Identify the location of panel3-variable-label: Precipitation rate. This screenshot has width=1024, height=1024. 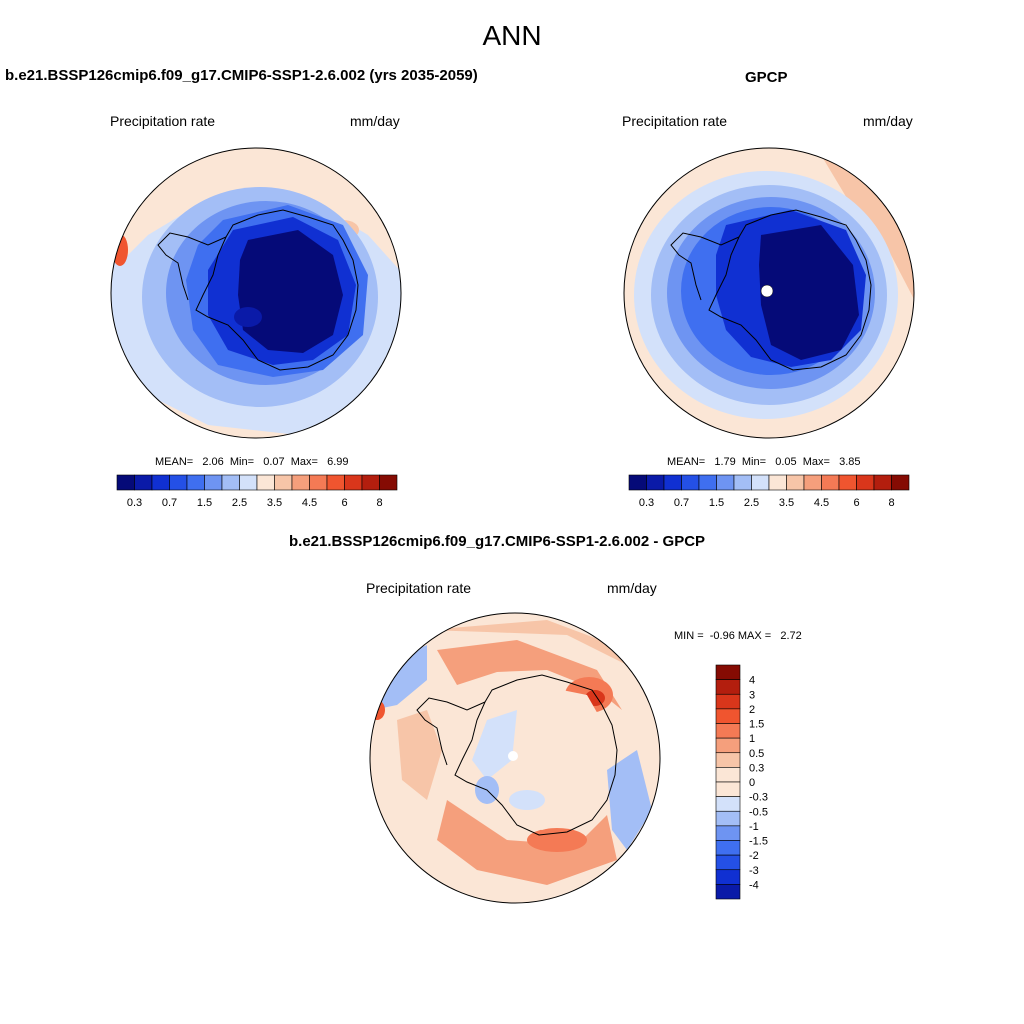
(419, 588).